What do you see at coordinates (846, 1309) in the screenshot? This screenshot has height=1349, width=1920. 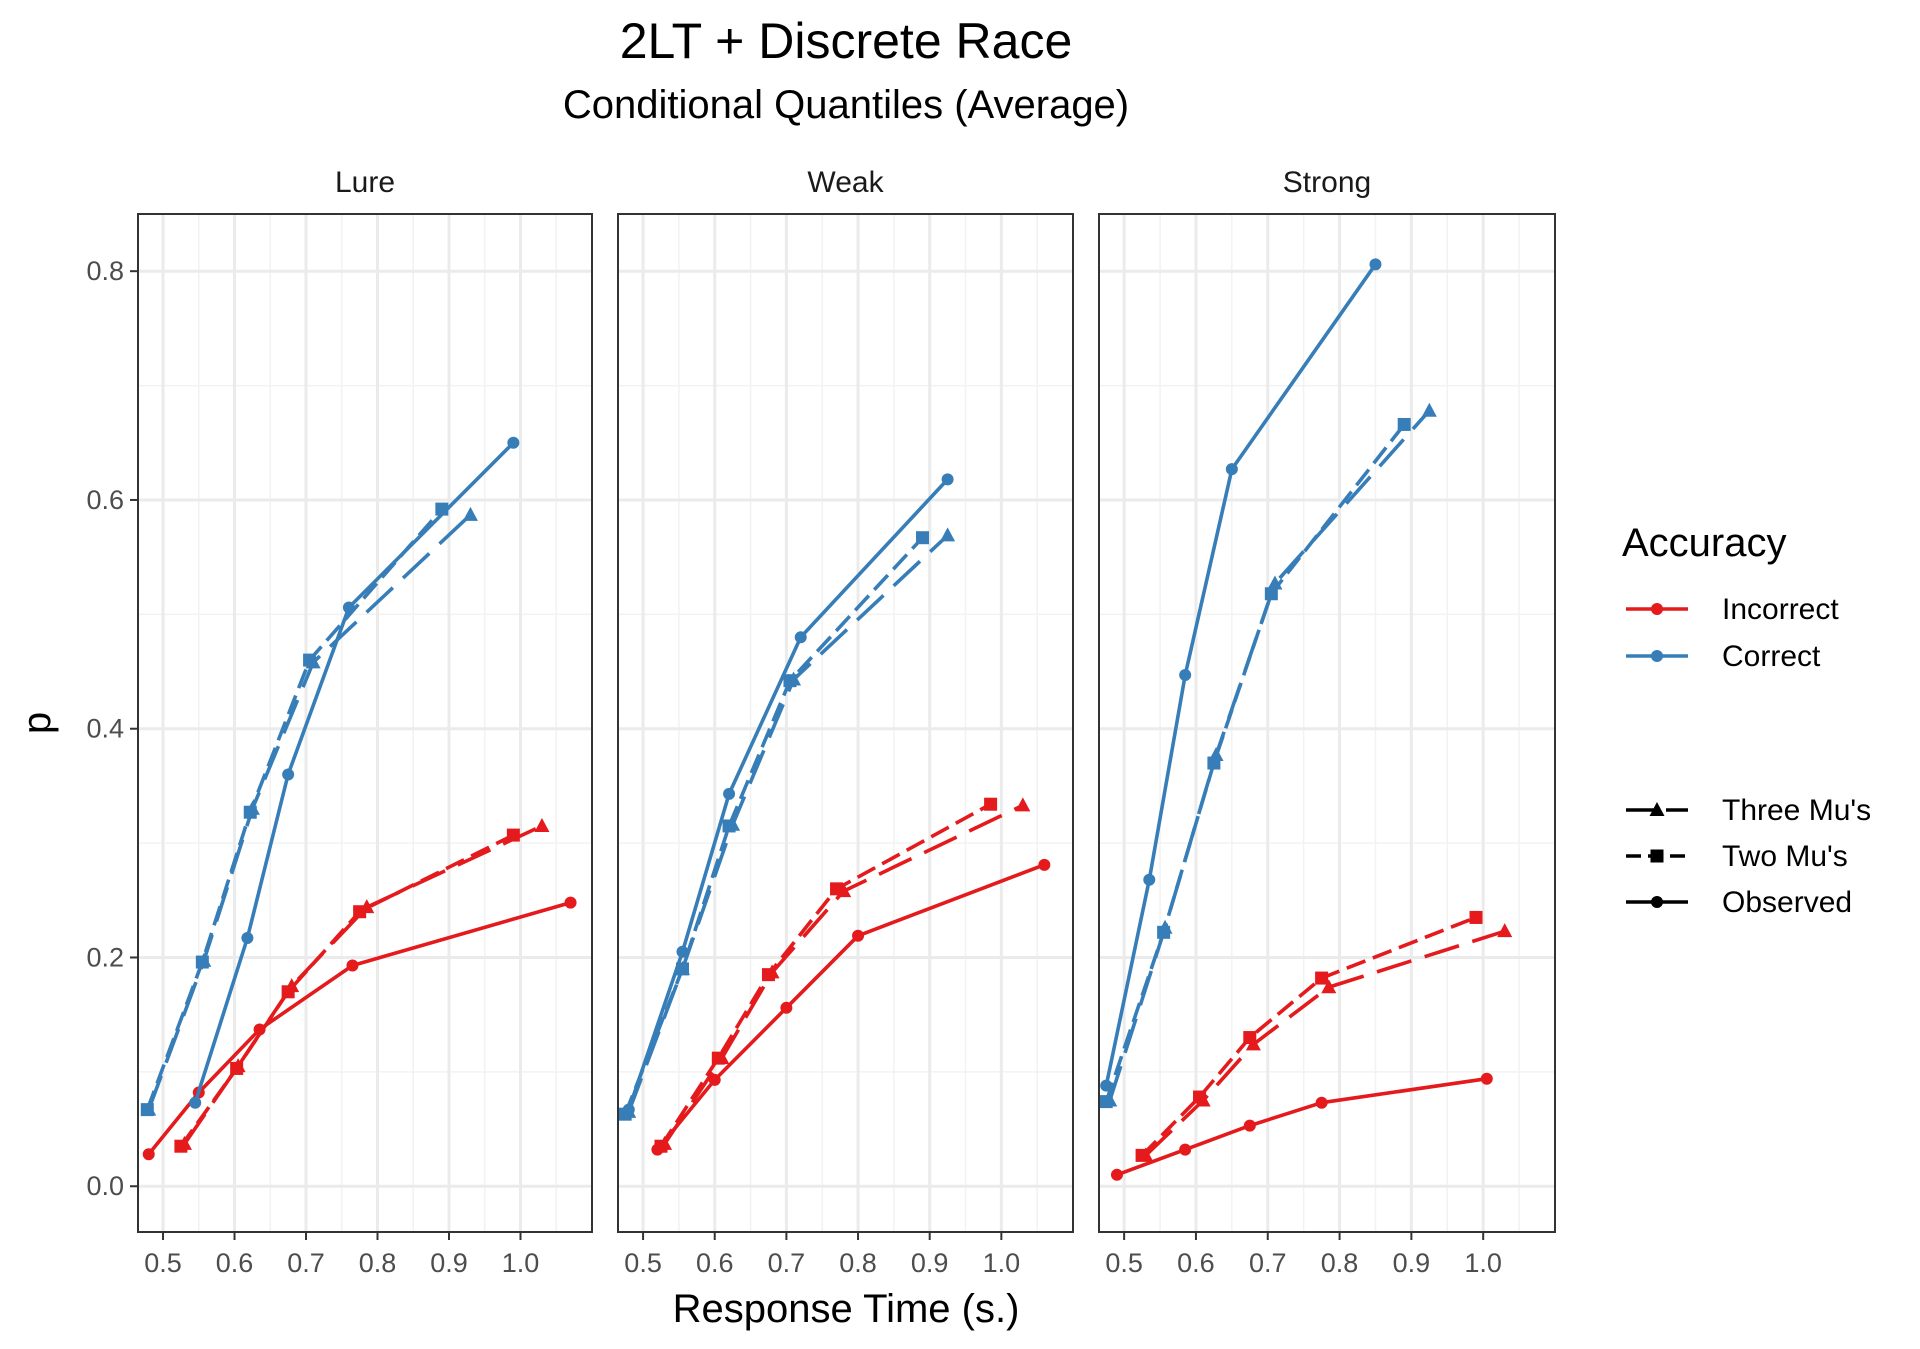 I see `x-axis-label: Response Time (s.)` at bounding box center [846, 1309].